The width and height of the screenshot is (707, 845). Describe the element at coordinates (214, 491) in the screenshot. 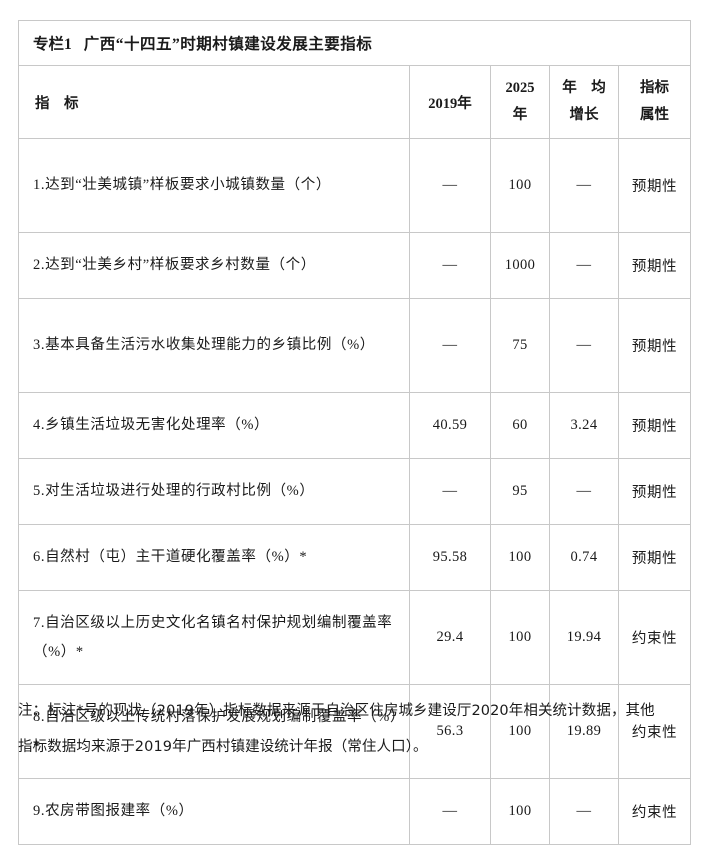

I see `indicator-name: 5.对生活垃圾进行处理的行政村比例（%）` at that location.